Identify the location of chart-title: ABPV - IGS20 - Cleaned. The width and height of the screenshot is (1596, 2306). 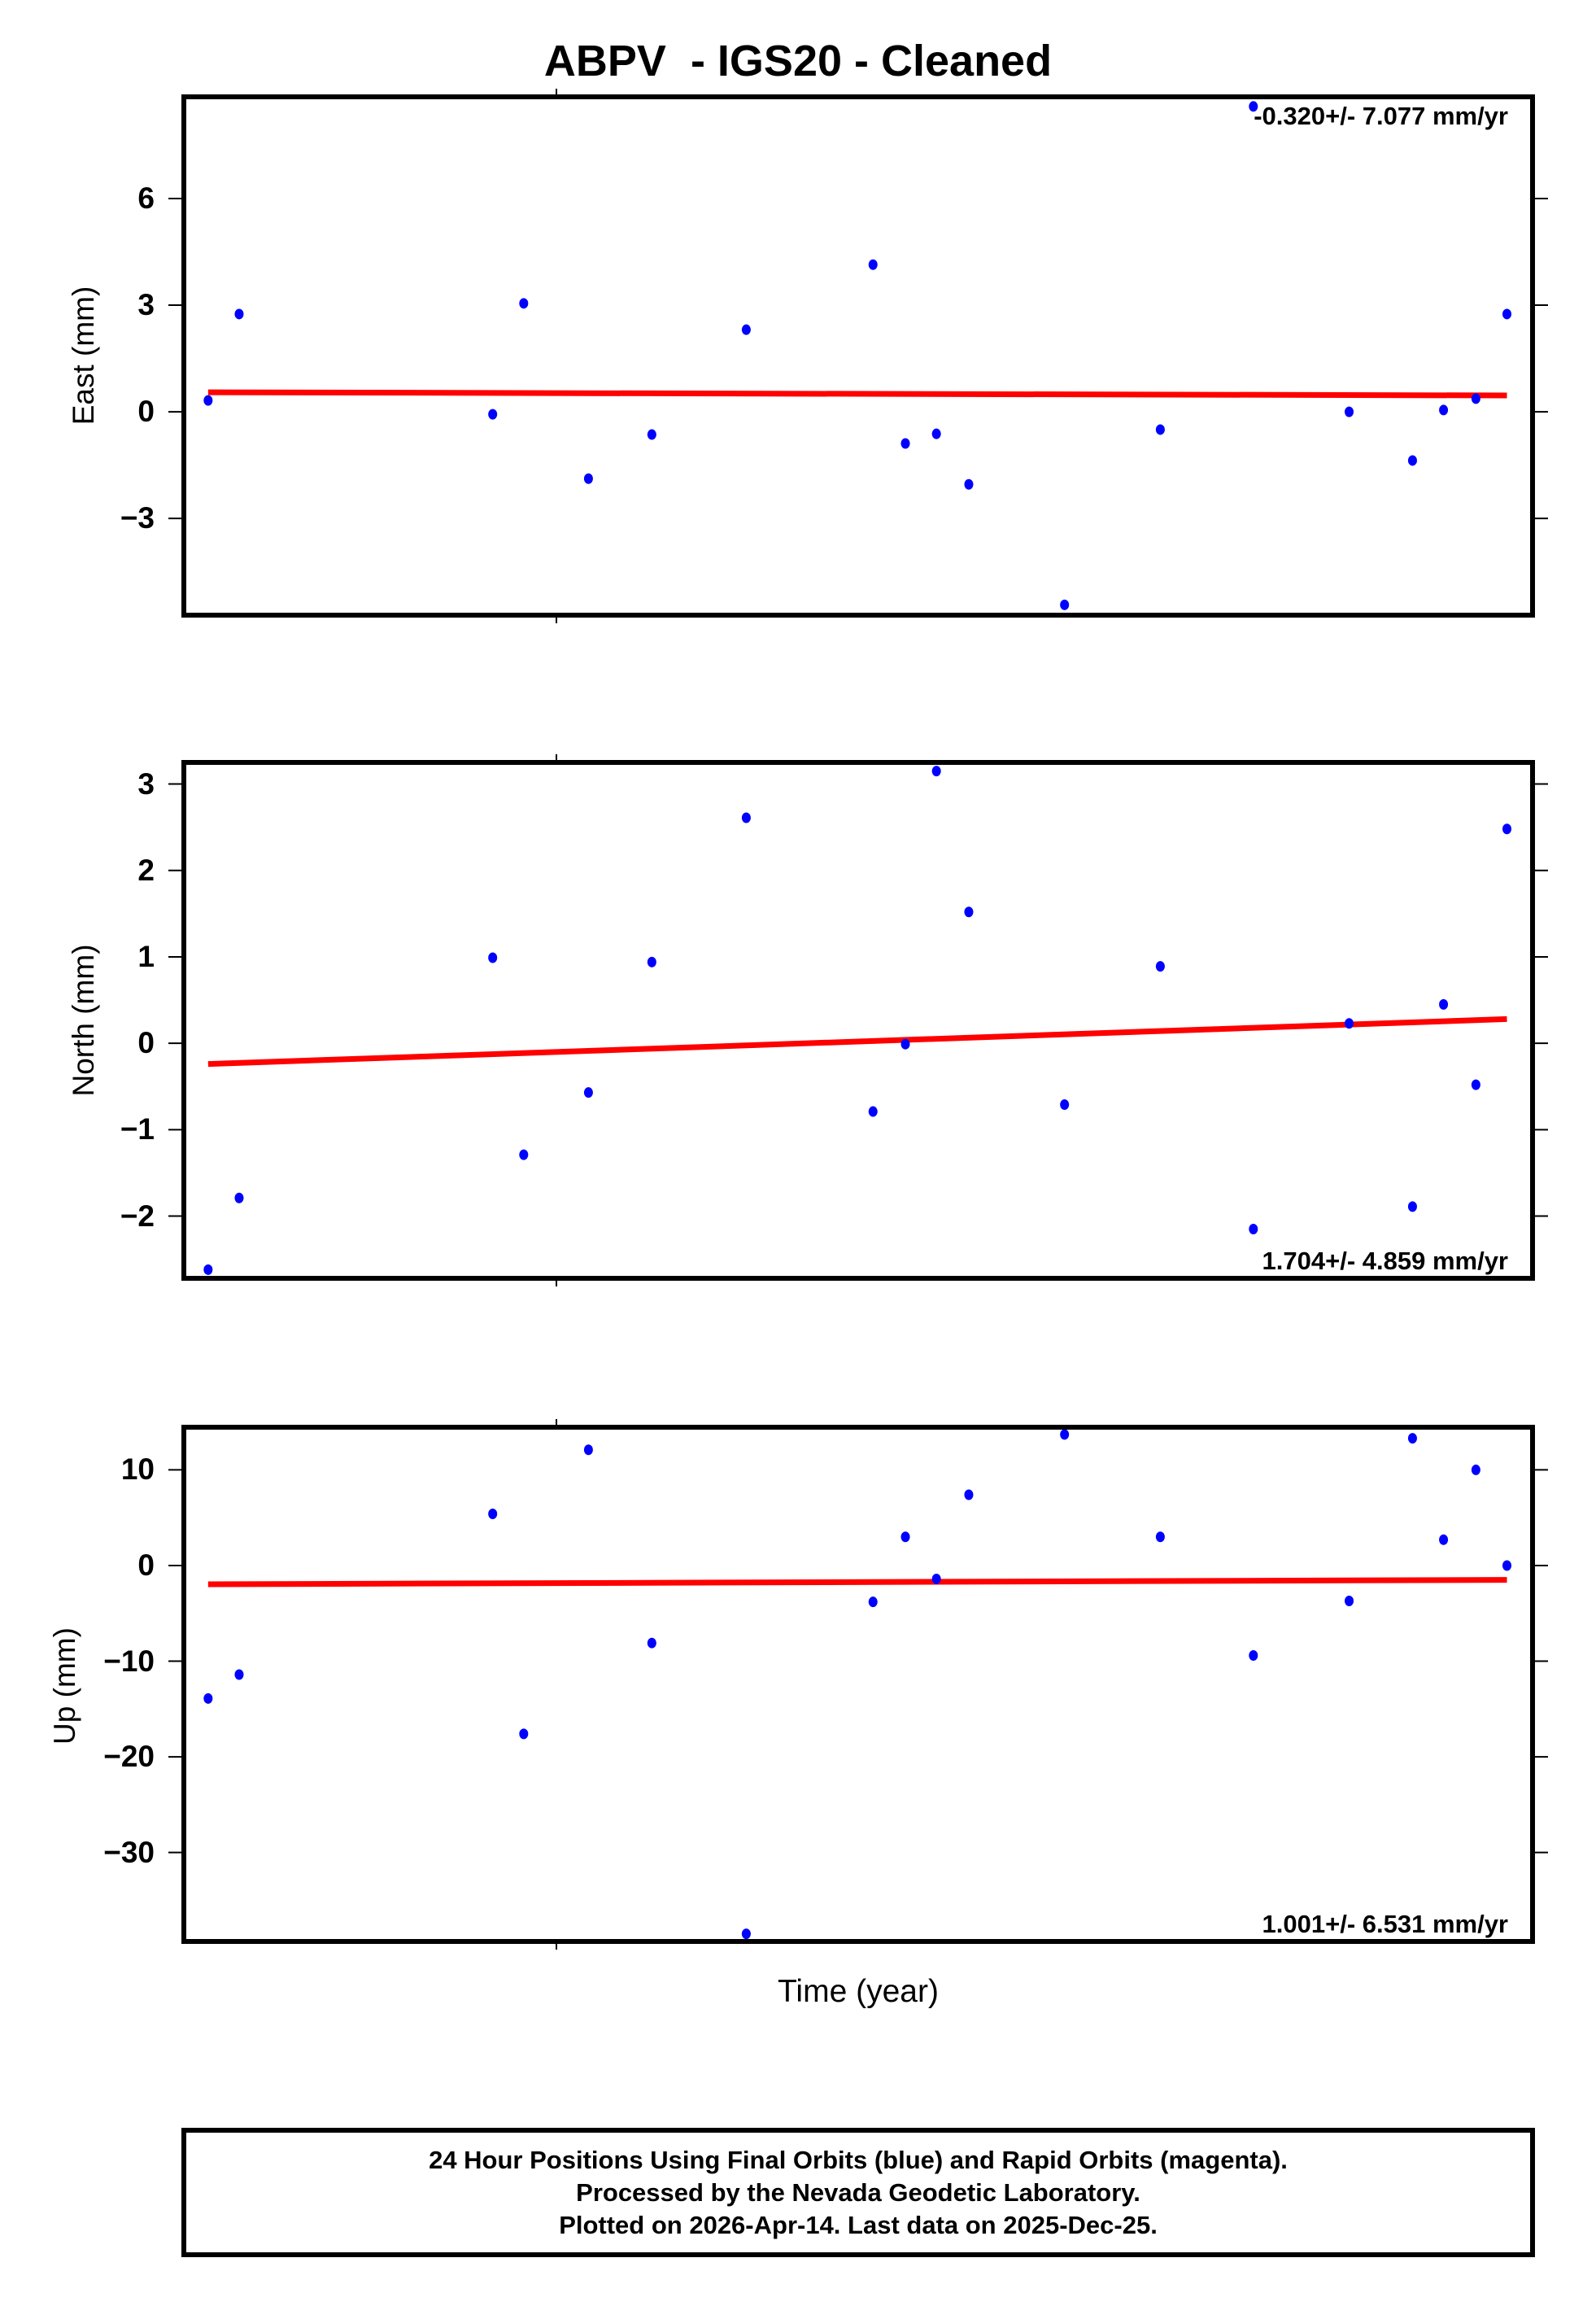
(798, 61).